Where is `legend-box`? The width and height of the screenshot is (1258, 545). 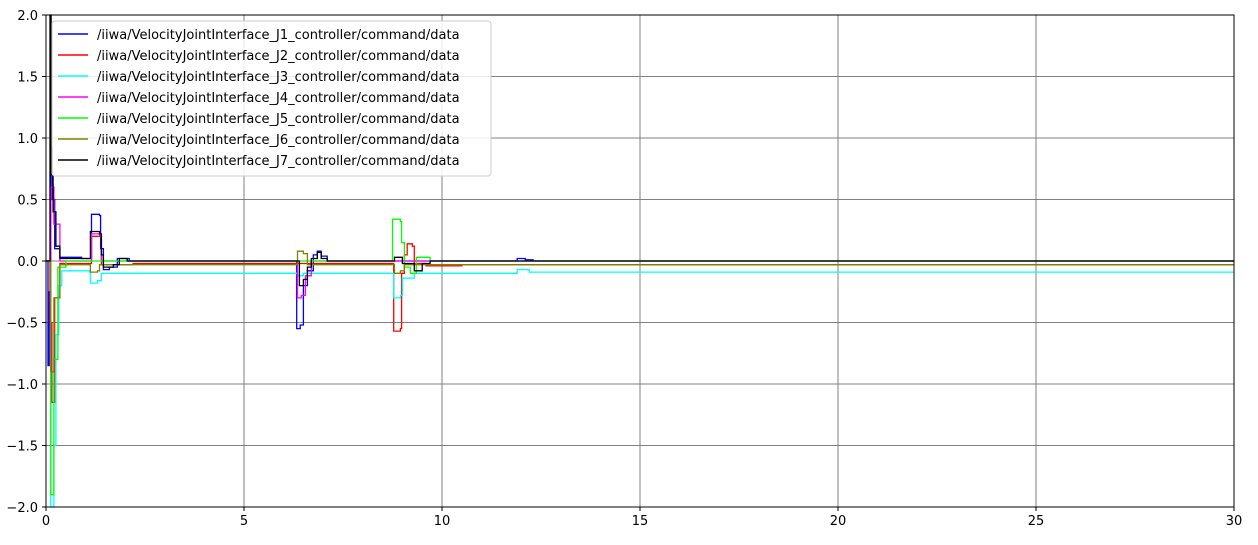
legend-box is located at coordinates (271, 98).